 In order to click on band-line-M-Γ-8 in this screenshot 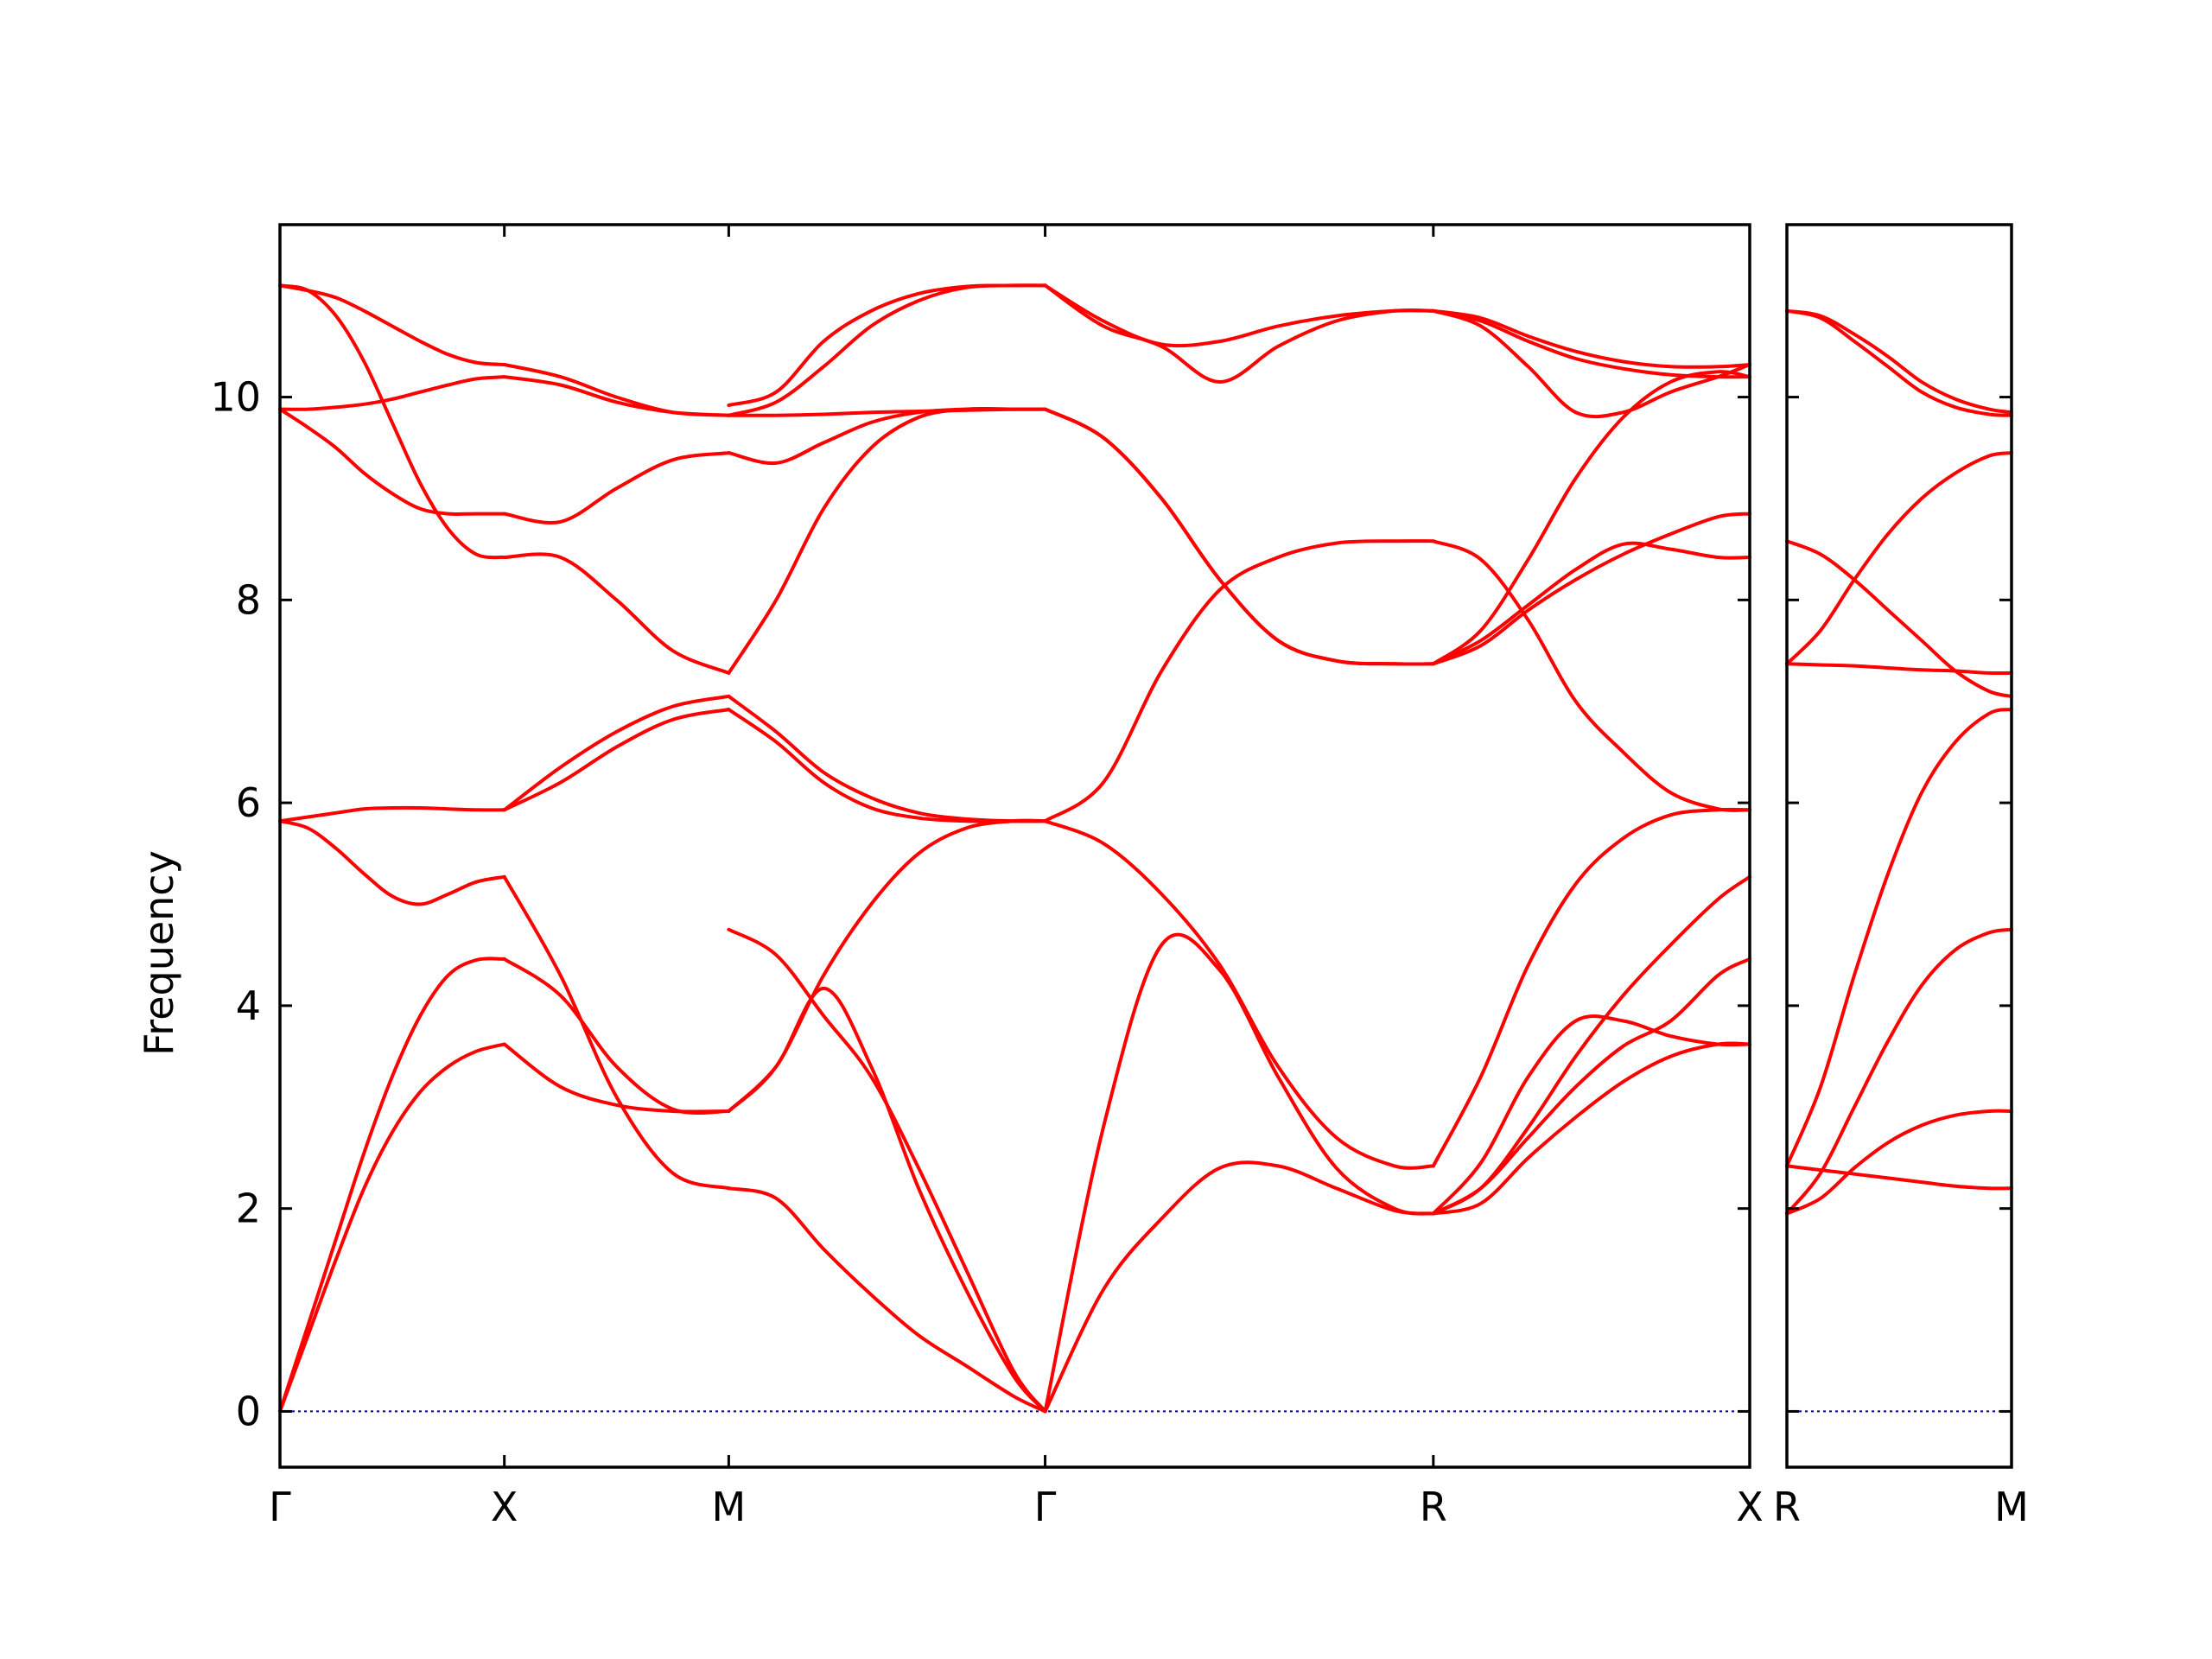, I will do `click(887, 412)`.